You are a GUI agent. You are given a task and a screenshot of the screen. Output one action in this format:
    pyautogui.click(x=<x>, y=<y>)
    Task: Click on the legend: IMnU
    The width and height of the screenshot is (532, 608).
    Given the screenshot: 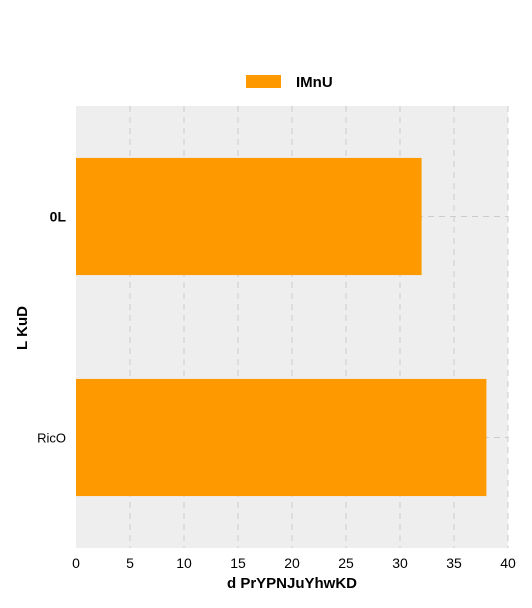 What is the action you would take?
    pyautogui.click(x=289, y=82)
    